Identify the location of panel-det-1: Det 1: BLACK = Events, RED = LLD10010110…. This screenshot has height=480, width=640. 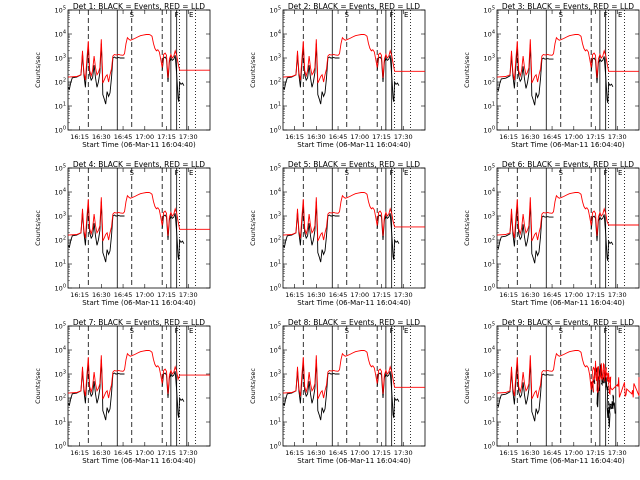
(122, 75).